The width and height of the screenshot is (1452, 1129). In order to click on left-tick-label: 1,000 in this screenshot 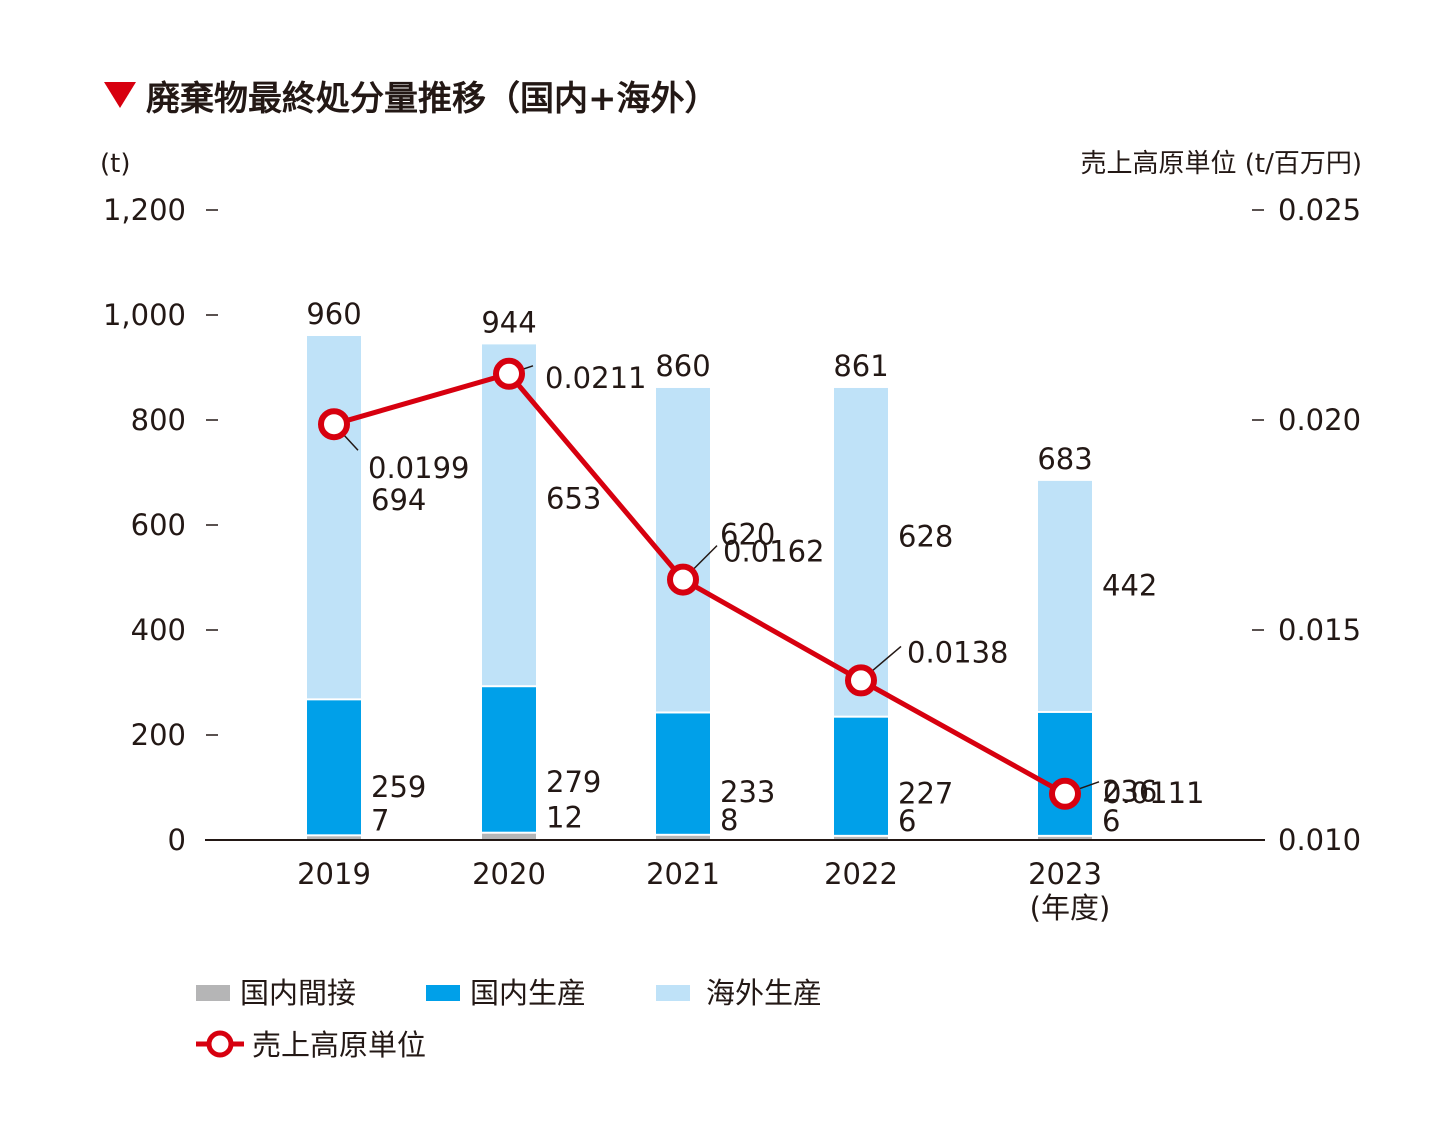, I will do `click(144, 315)`.